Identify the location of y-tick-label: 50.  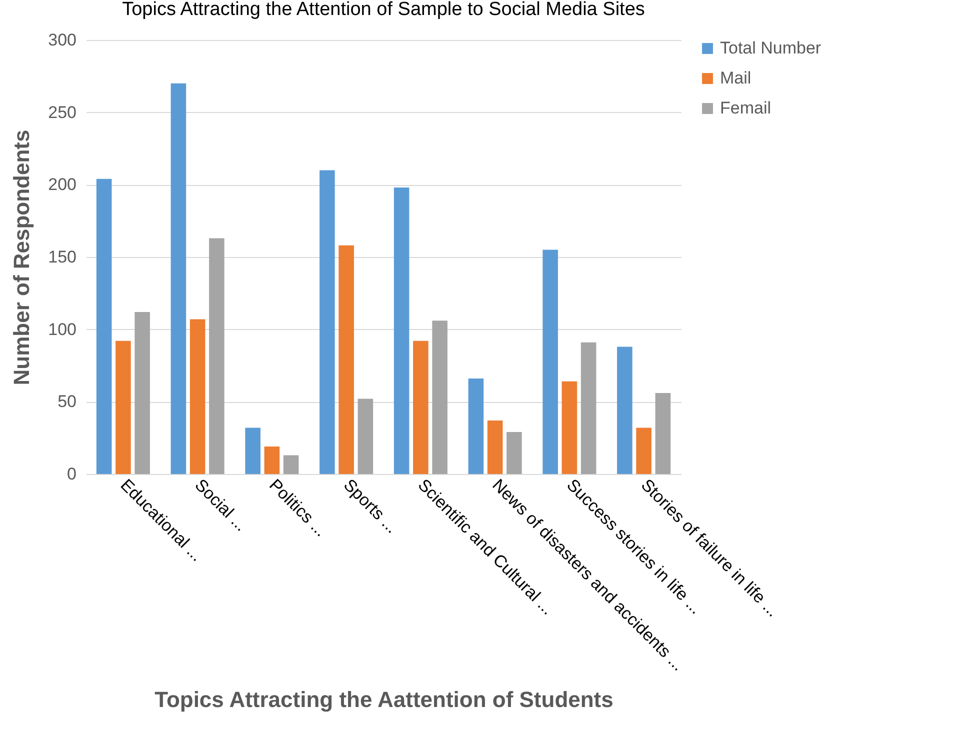
(67, 402).